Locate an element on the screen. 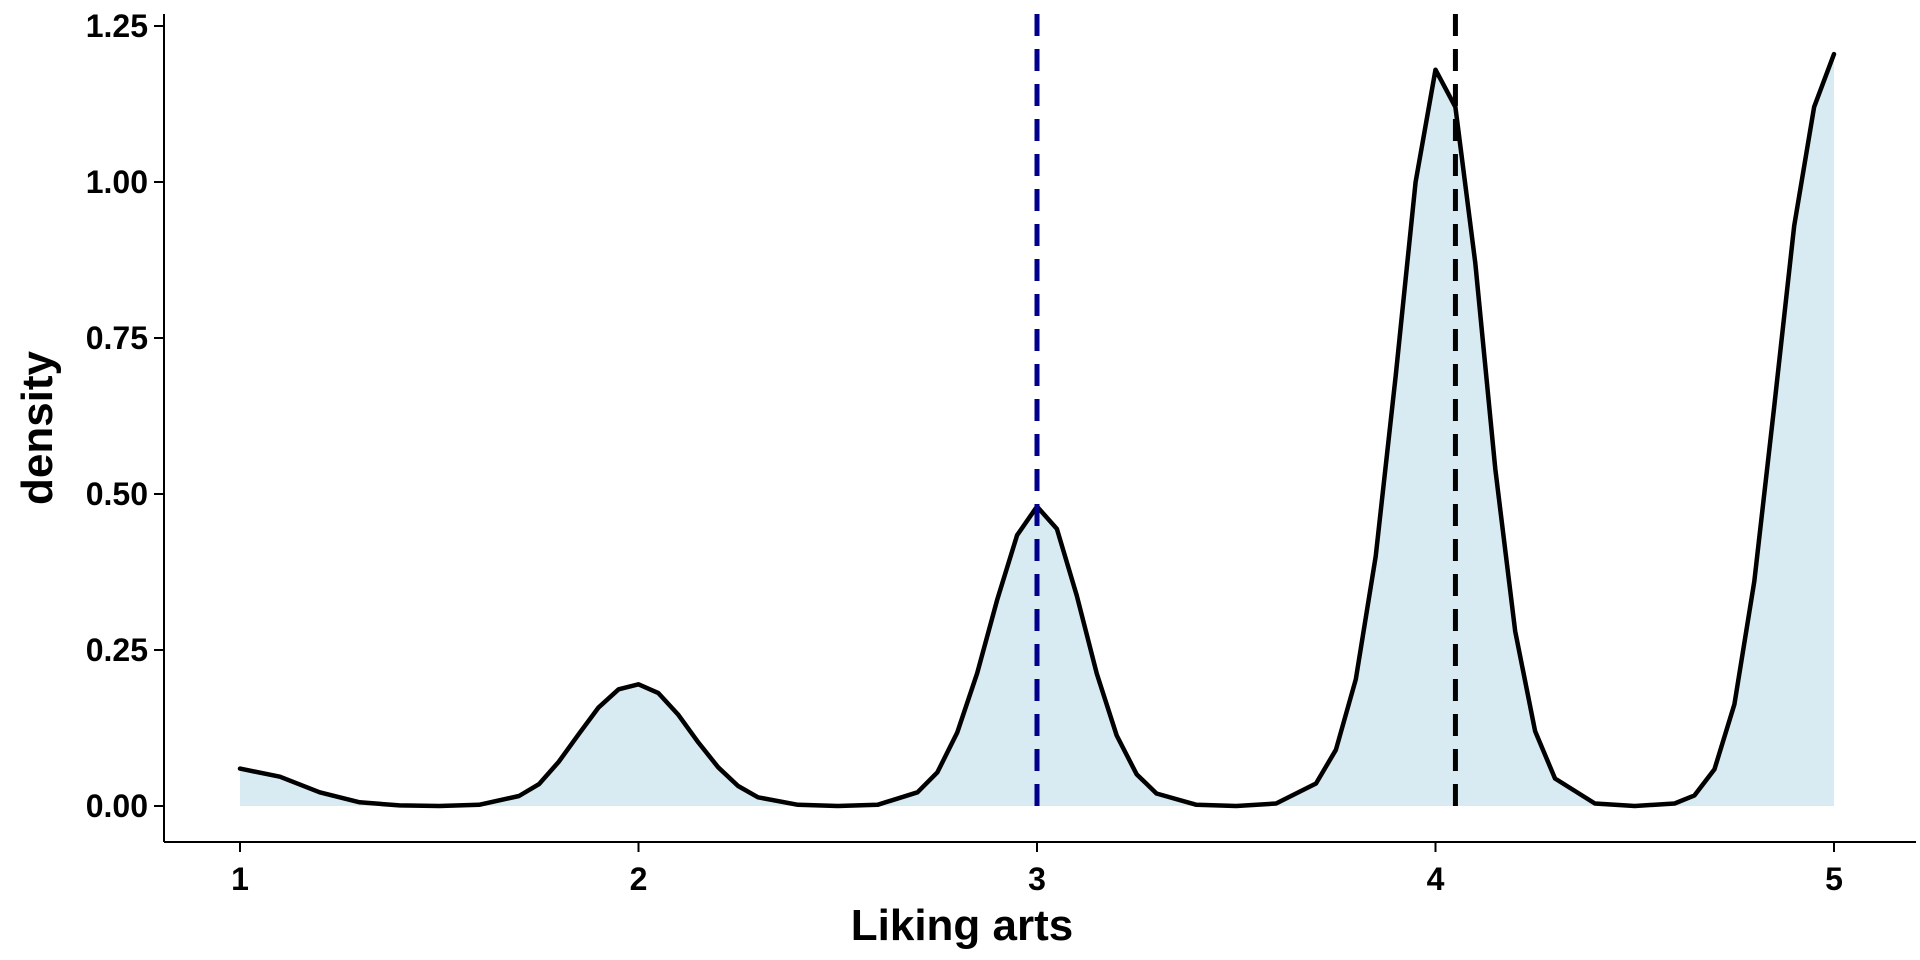 The height and width of the screenshot is (960, 1920). x-axis-title: Liking arts is located at coordinates (962, 925).